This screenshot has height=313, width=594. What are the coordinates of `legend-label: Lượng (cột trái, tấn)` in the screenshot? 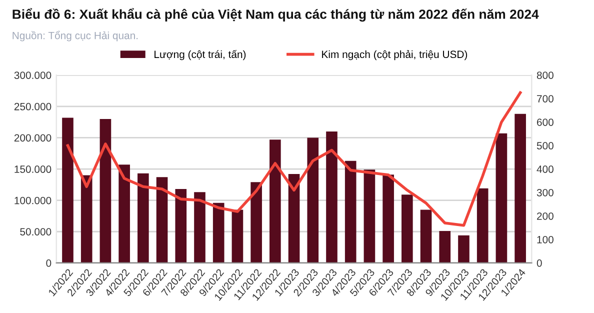 It's located at (200, 55).